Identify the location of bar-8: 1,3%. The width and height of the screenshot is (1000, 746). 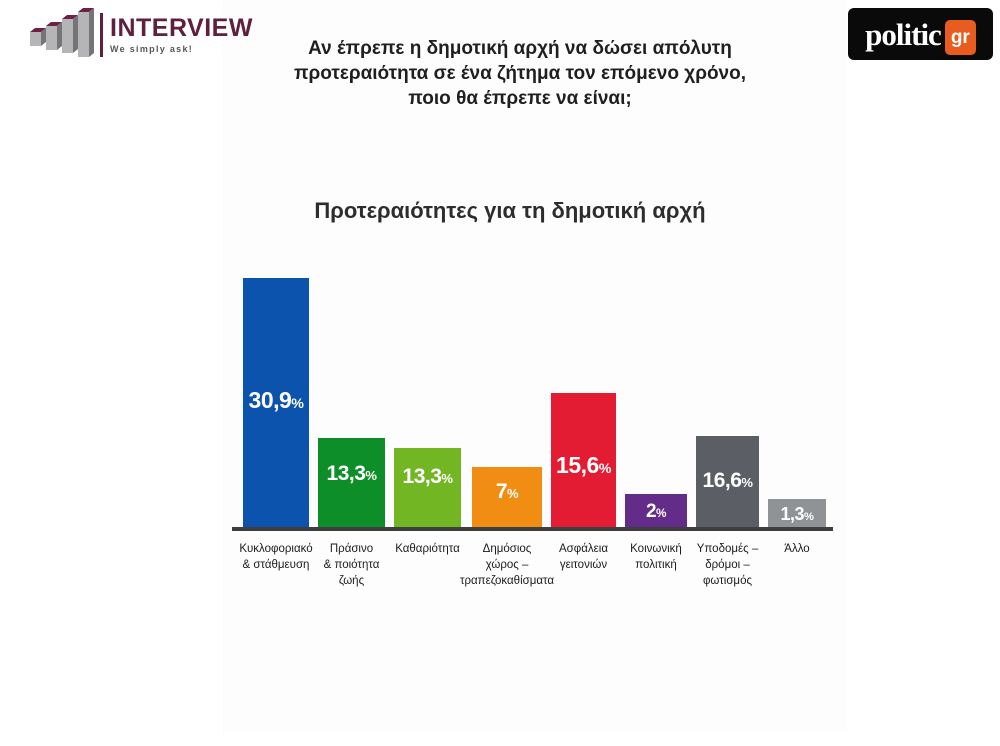
(797, 513).